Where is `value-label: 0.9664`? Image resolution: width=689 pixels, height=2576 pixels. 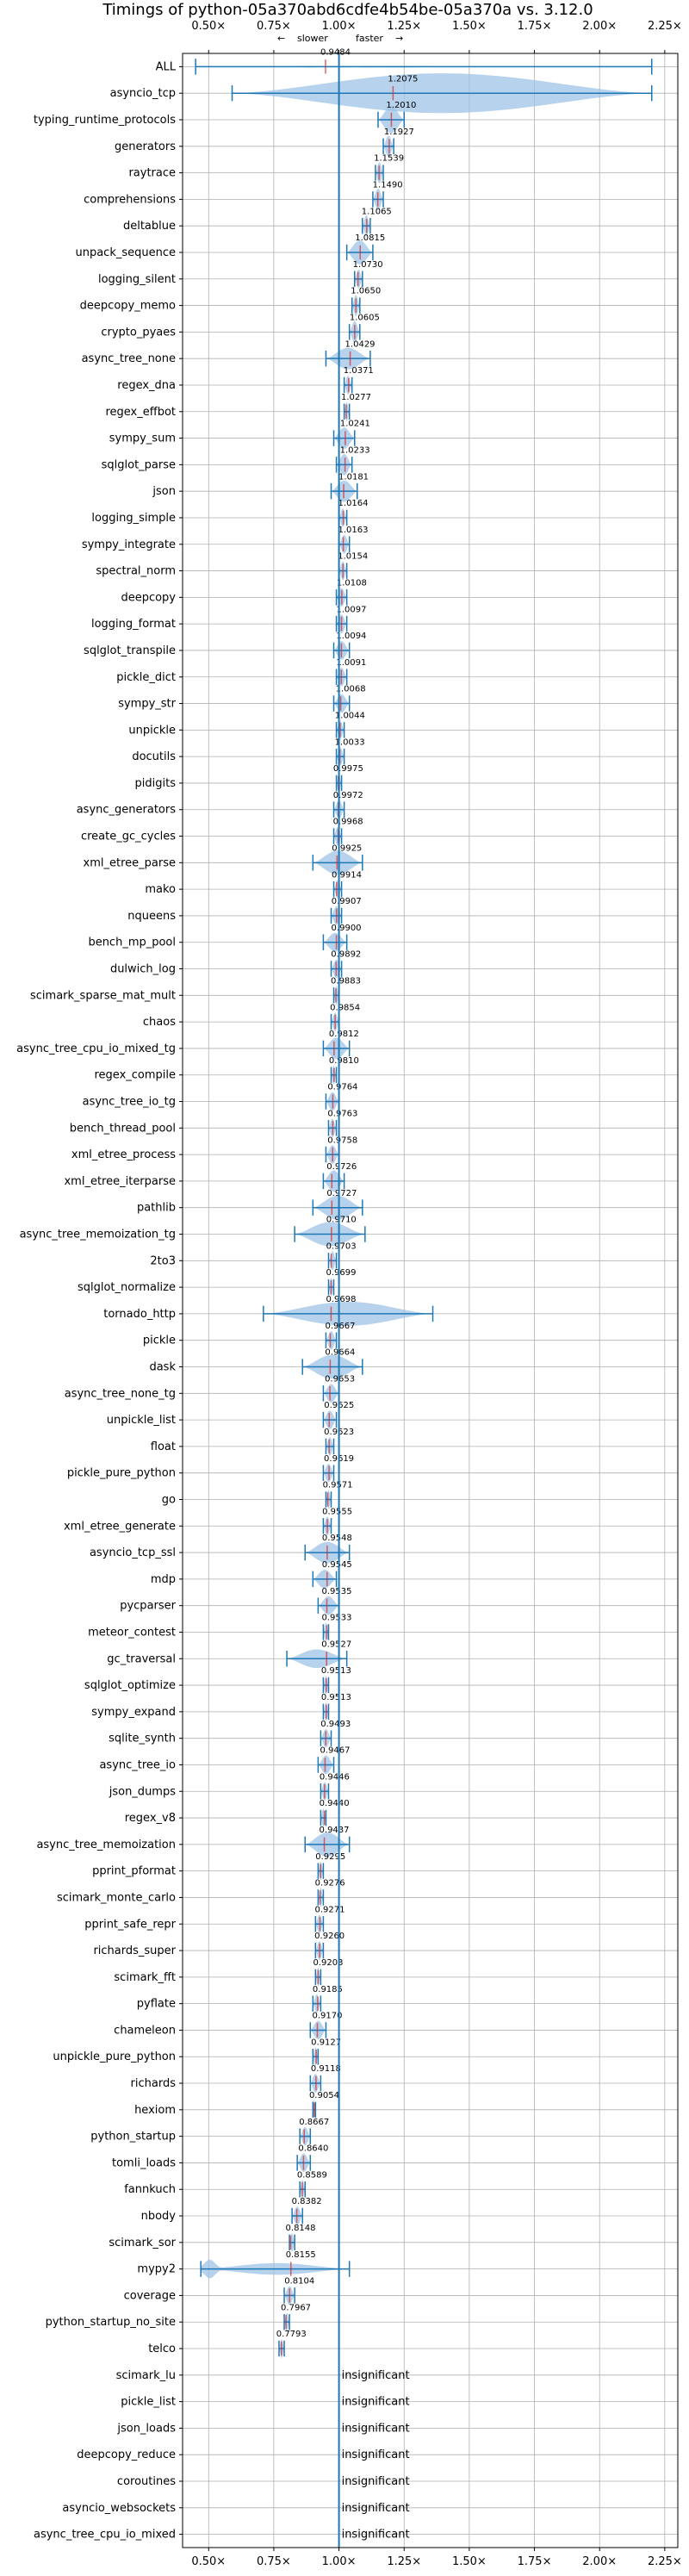
value-label: 0.9664 is located at coordinates (340, 1353).